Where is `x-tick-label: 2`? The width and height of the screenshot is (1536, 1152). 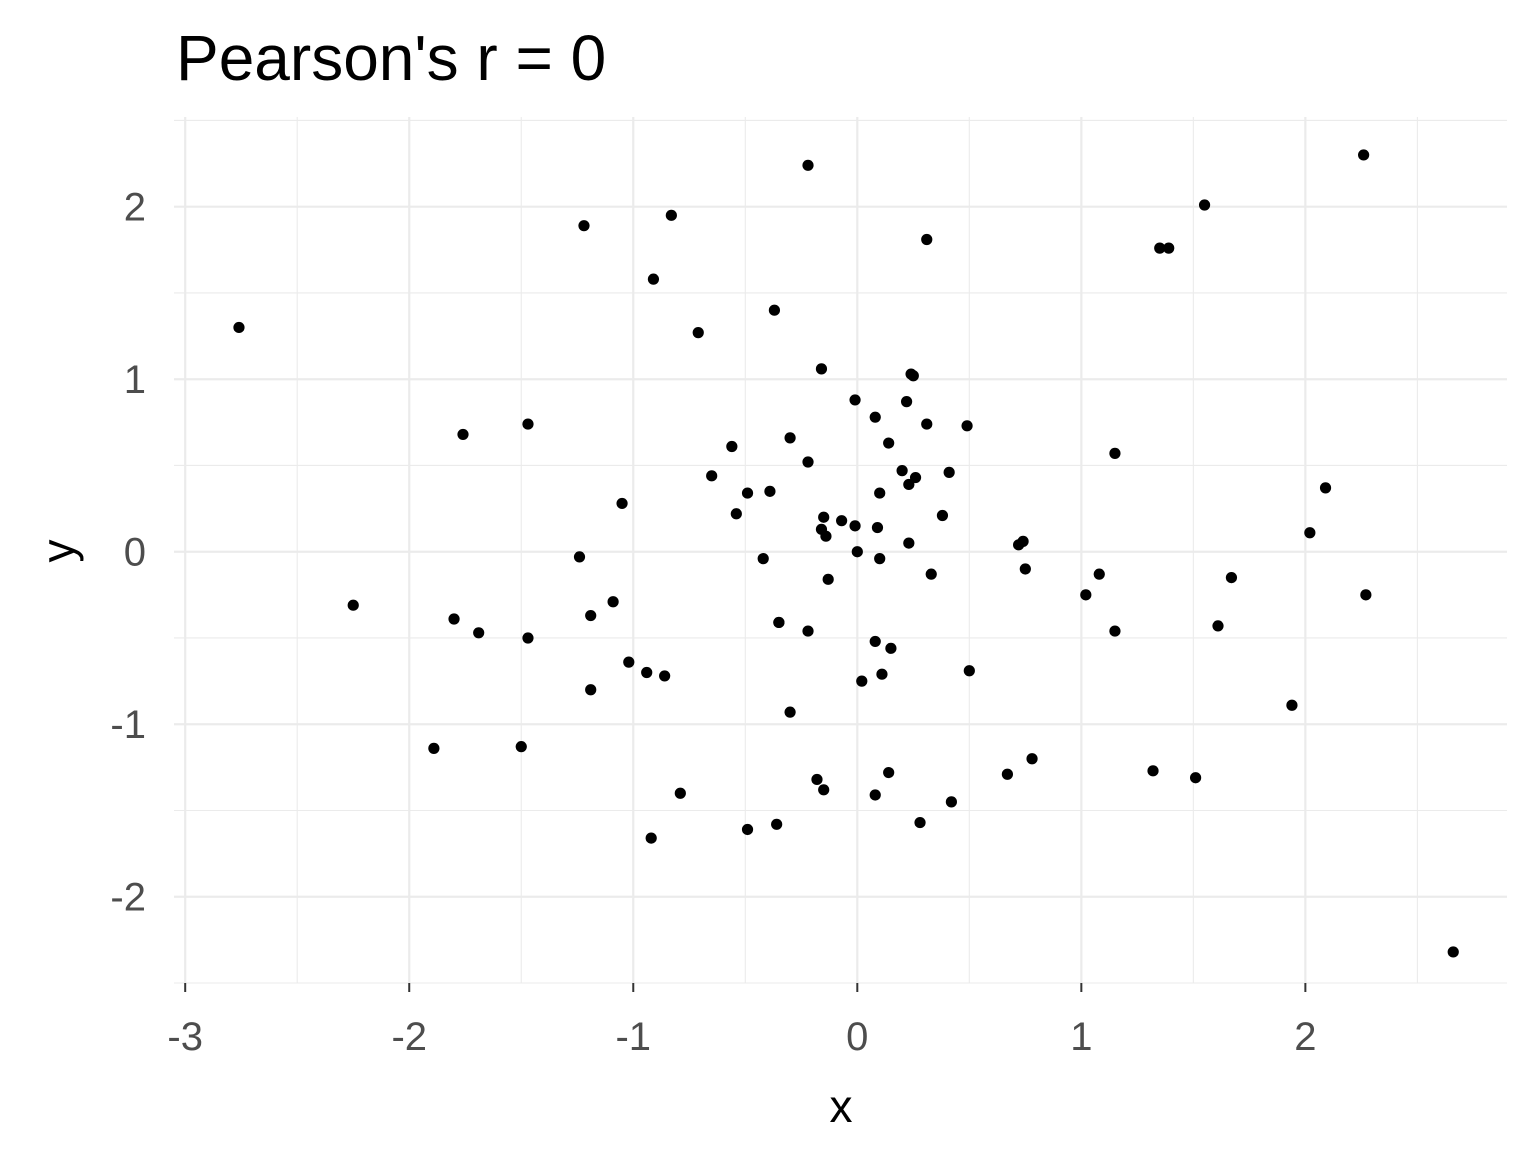
x-tick-label: 2 is located at coordinates (1305, 1037).